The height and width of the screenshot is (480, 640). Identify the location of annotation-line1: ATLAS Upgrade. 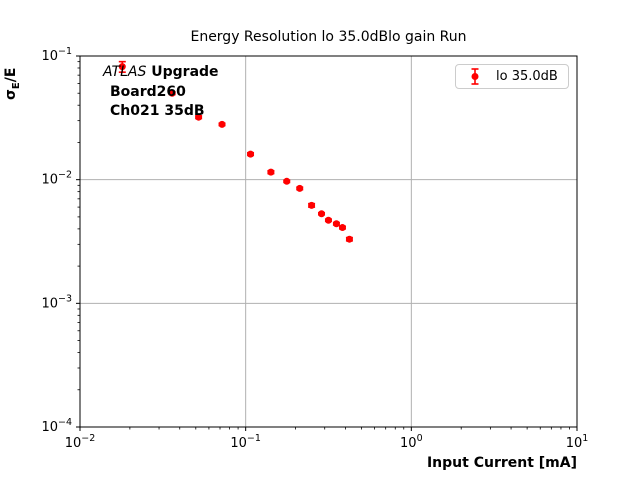
(161, 73).